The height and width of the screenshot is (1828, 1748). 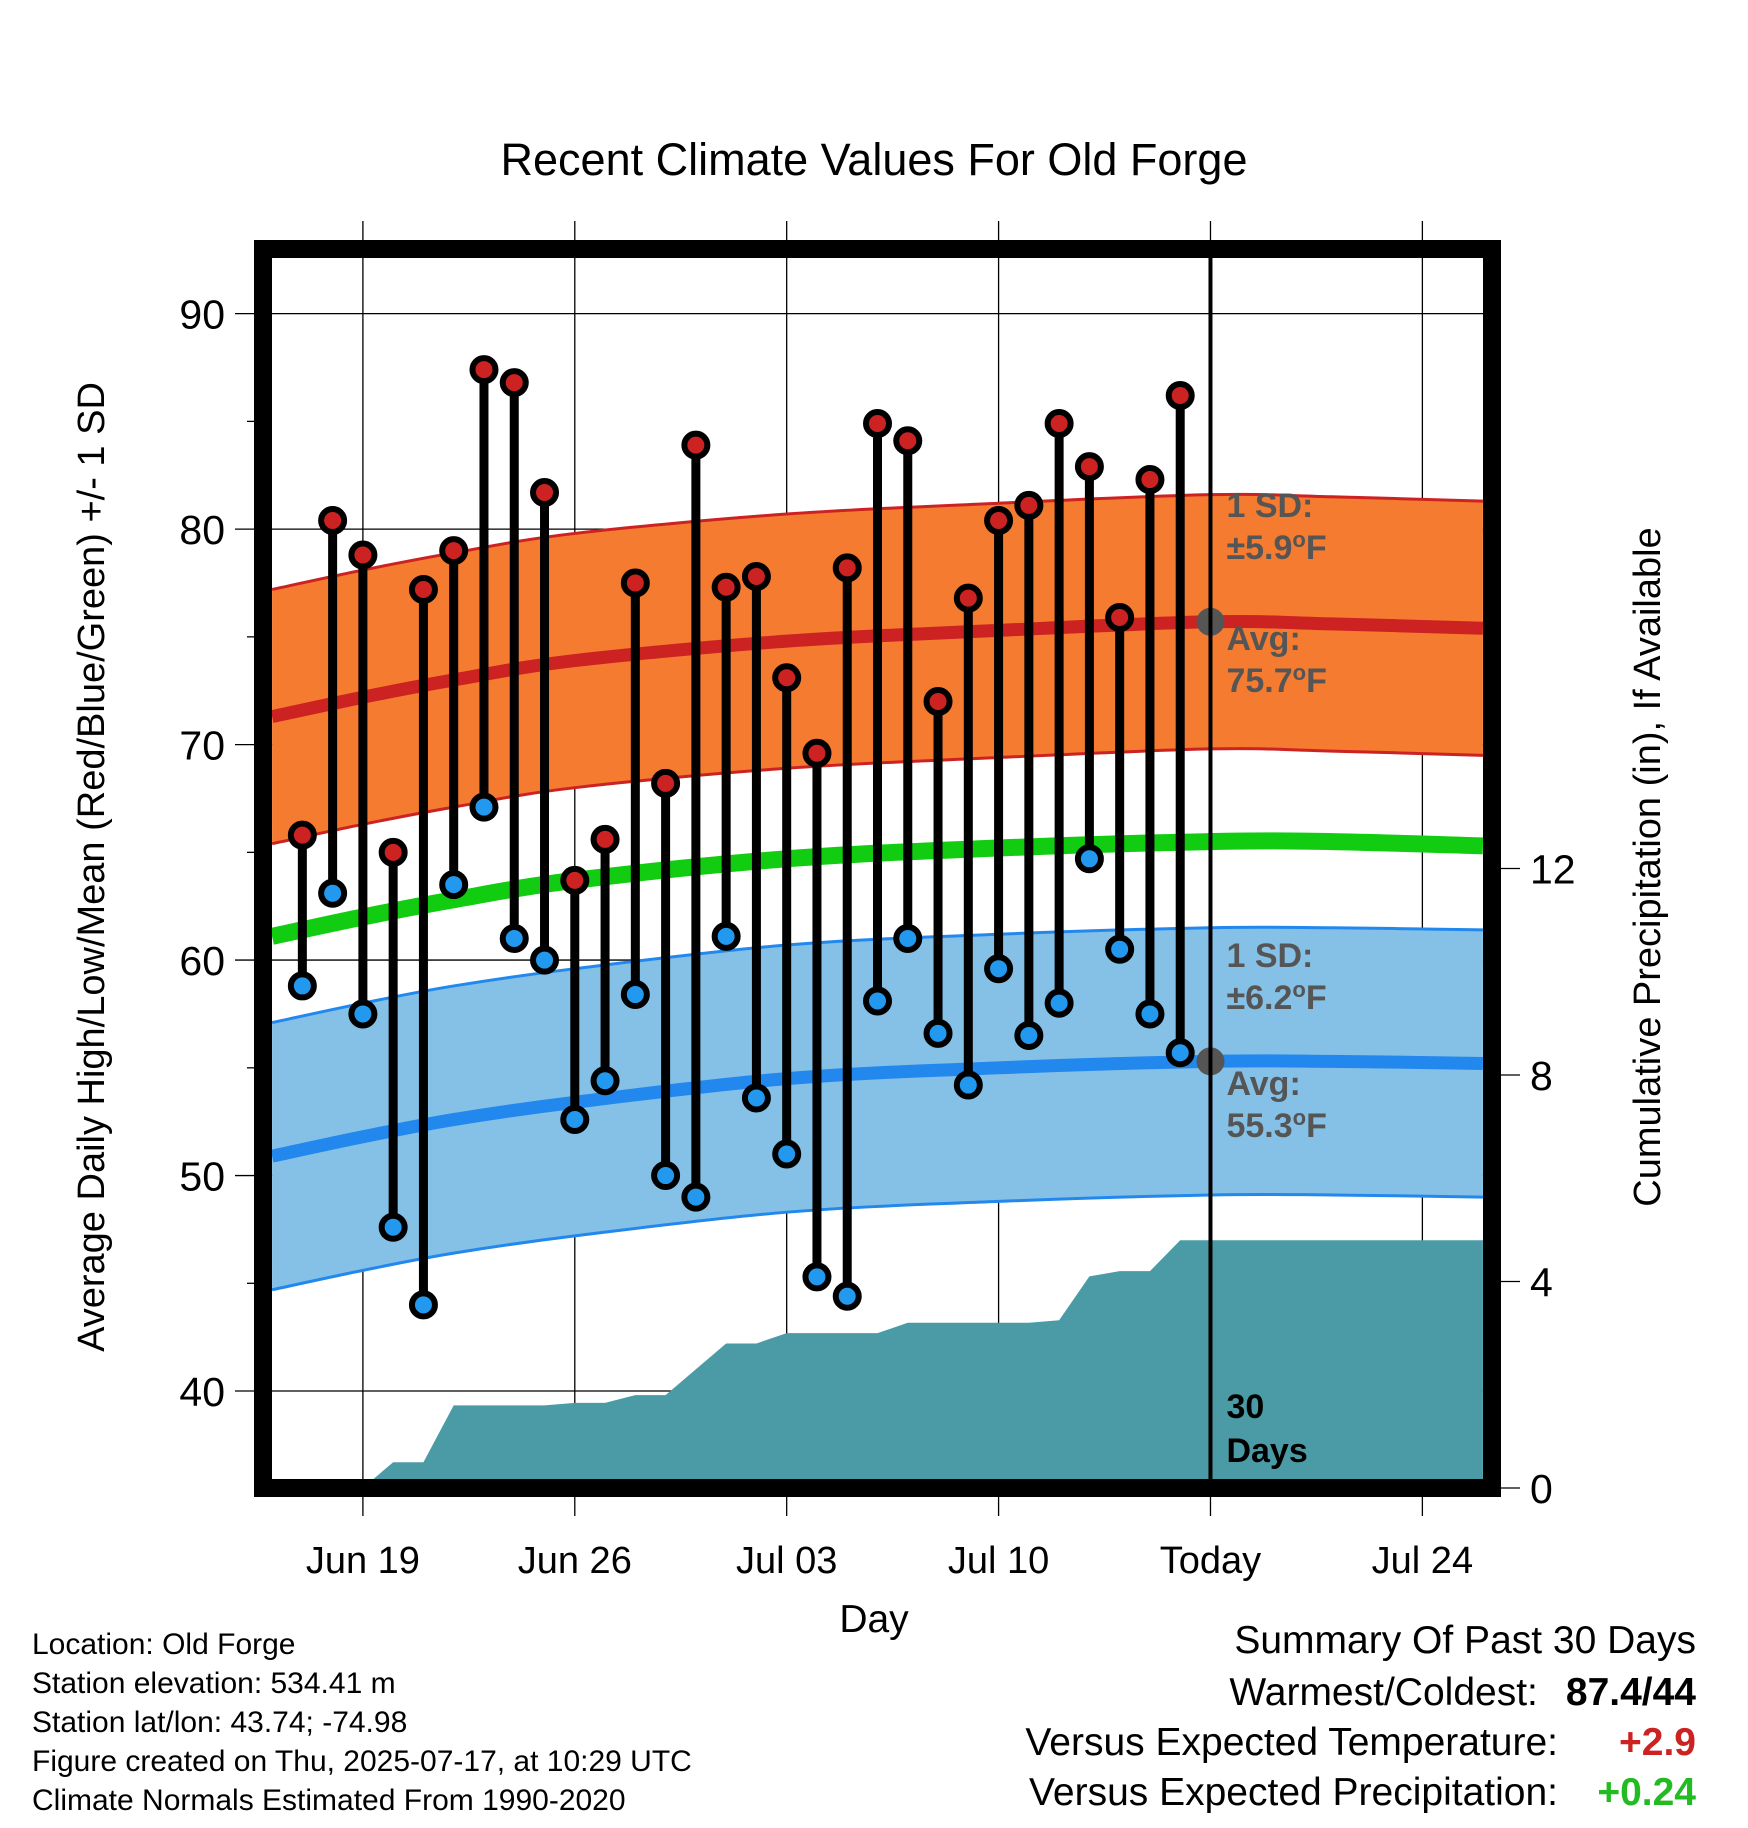 What do you see at coordinates (1269, 956) in the screenshot?
I see `low-sd-label: 1 SD:` at bounding box center [1269, 956].